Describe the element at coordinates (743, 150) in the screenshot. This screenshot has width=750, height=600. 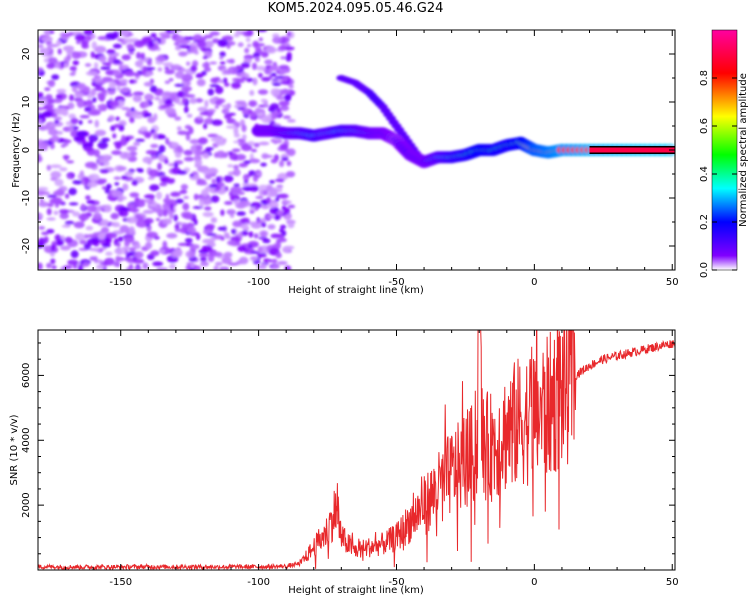
I see `colorbar-label: Normalized spectral amplitude` at that location.